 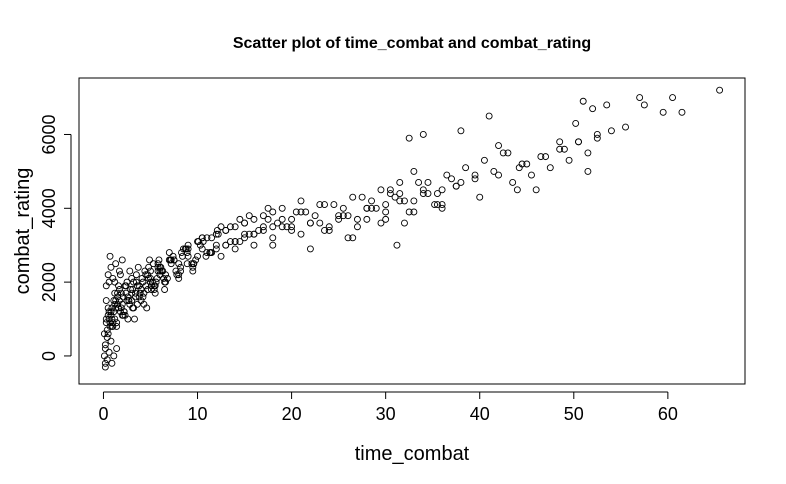 What do you see at coordinates (49, 356) in the screenshot?
I see `y-tick-label: 0` at bounding box center [49, 356].